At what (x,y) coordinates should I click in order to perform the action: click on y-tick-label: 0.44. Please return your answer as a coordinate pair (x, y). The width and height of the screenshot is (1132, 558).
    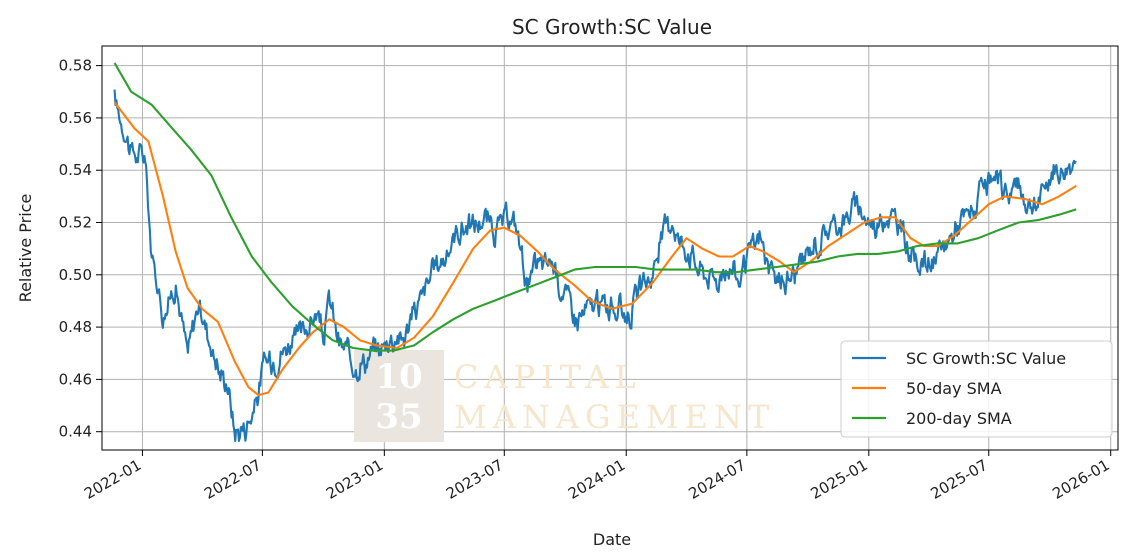
    Looking at the image, I should click on (75, 432).